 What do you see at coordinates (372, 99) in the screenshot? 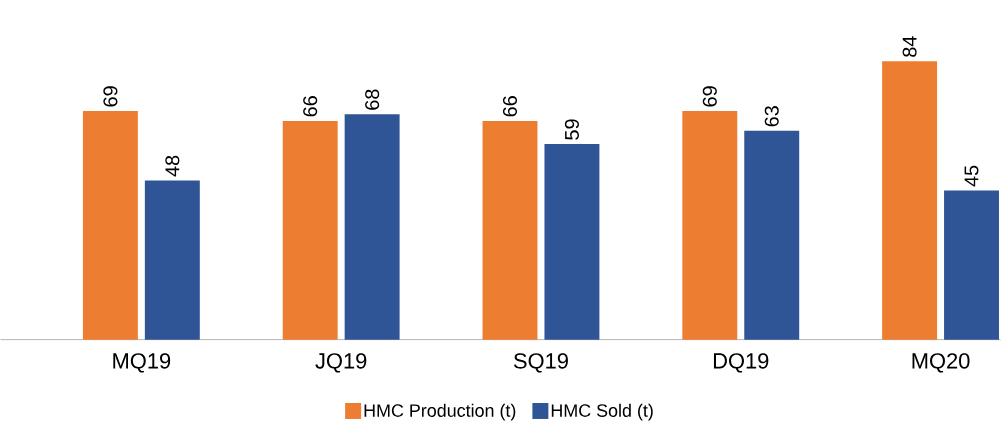
I see `data-label: 68` at bounding box center [372, 99].